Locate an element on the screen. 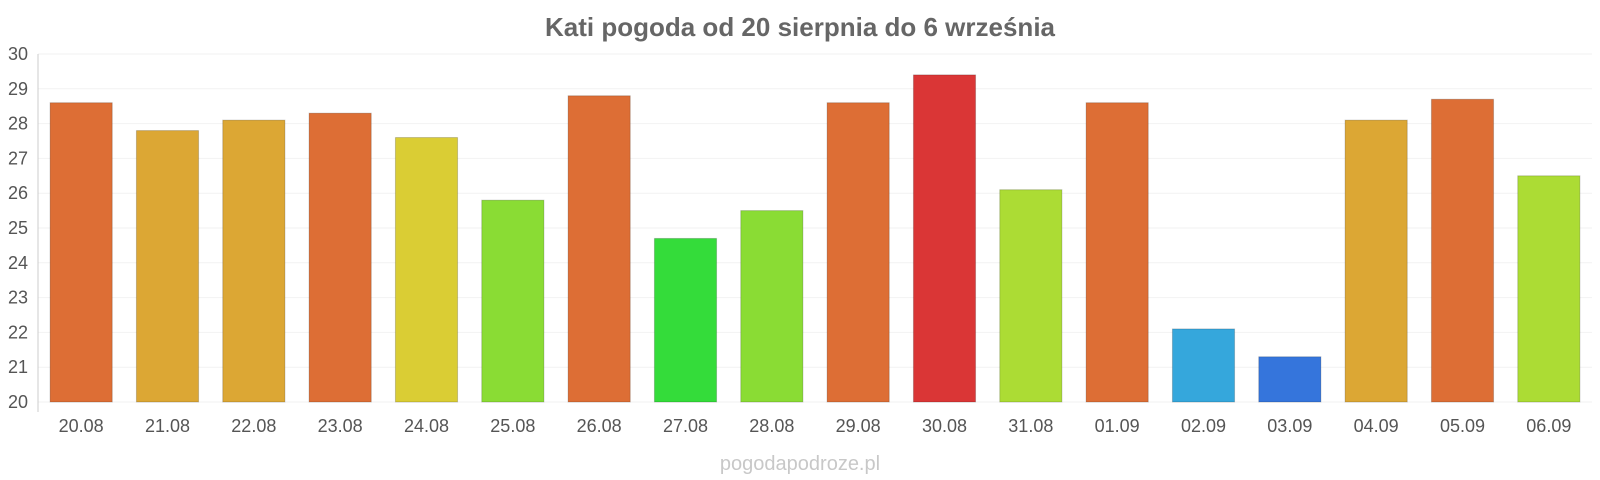  x-tick-label: 29.08 is located at coordinates (858, 426).